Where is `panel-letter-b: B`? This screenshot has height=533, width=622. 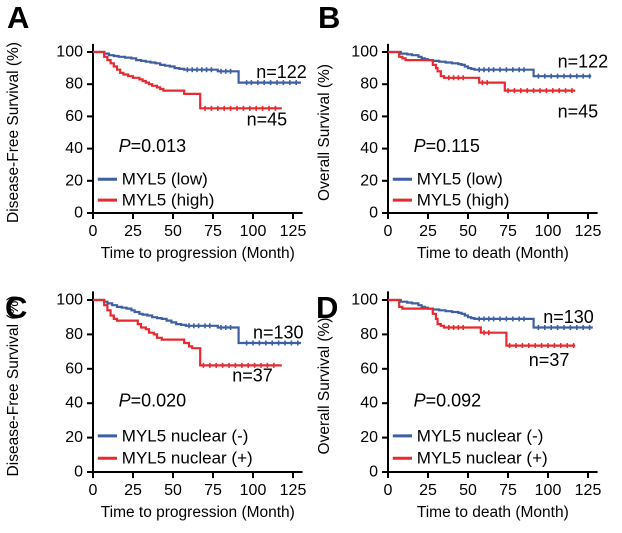
panel-letter-b: B is located at coordinates (329, 17).